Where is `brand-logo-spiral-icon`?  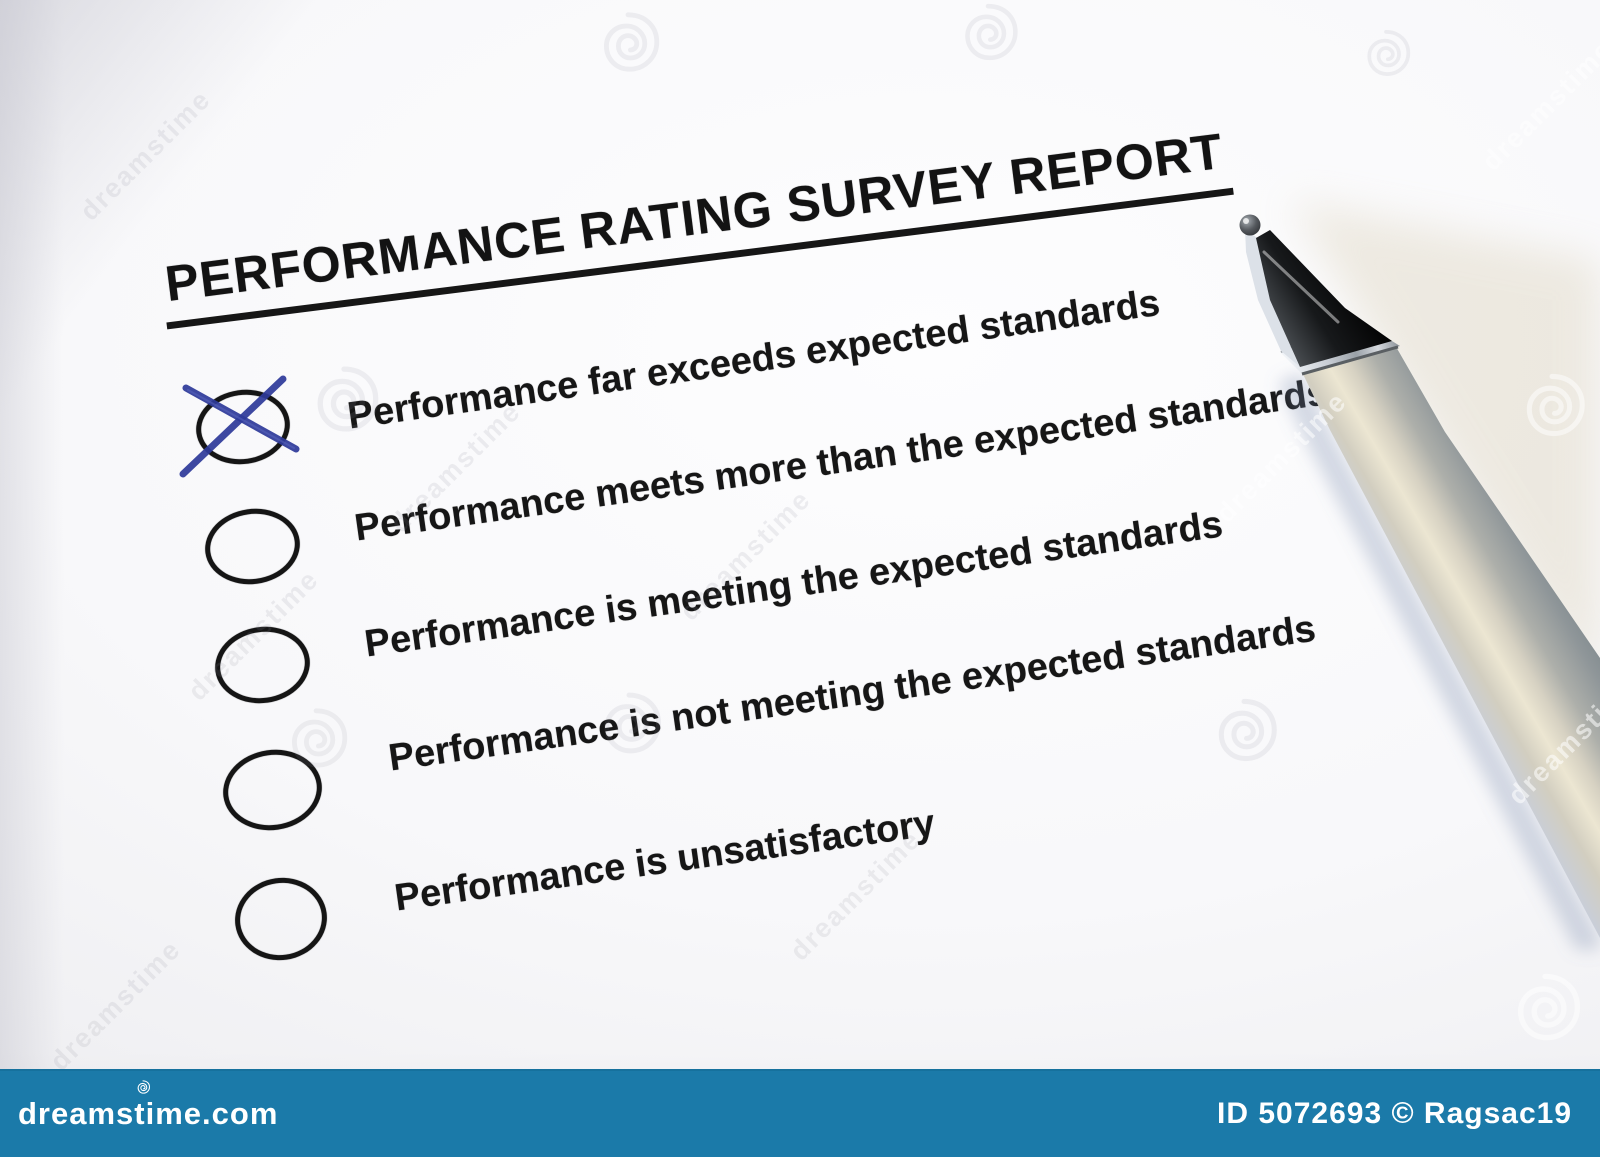
brand-logo-spiral-icon is located at coordinates (144, 1087).